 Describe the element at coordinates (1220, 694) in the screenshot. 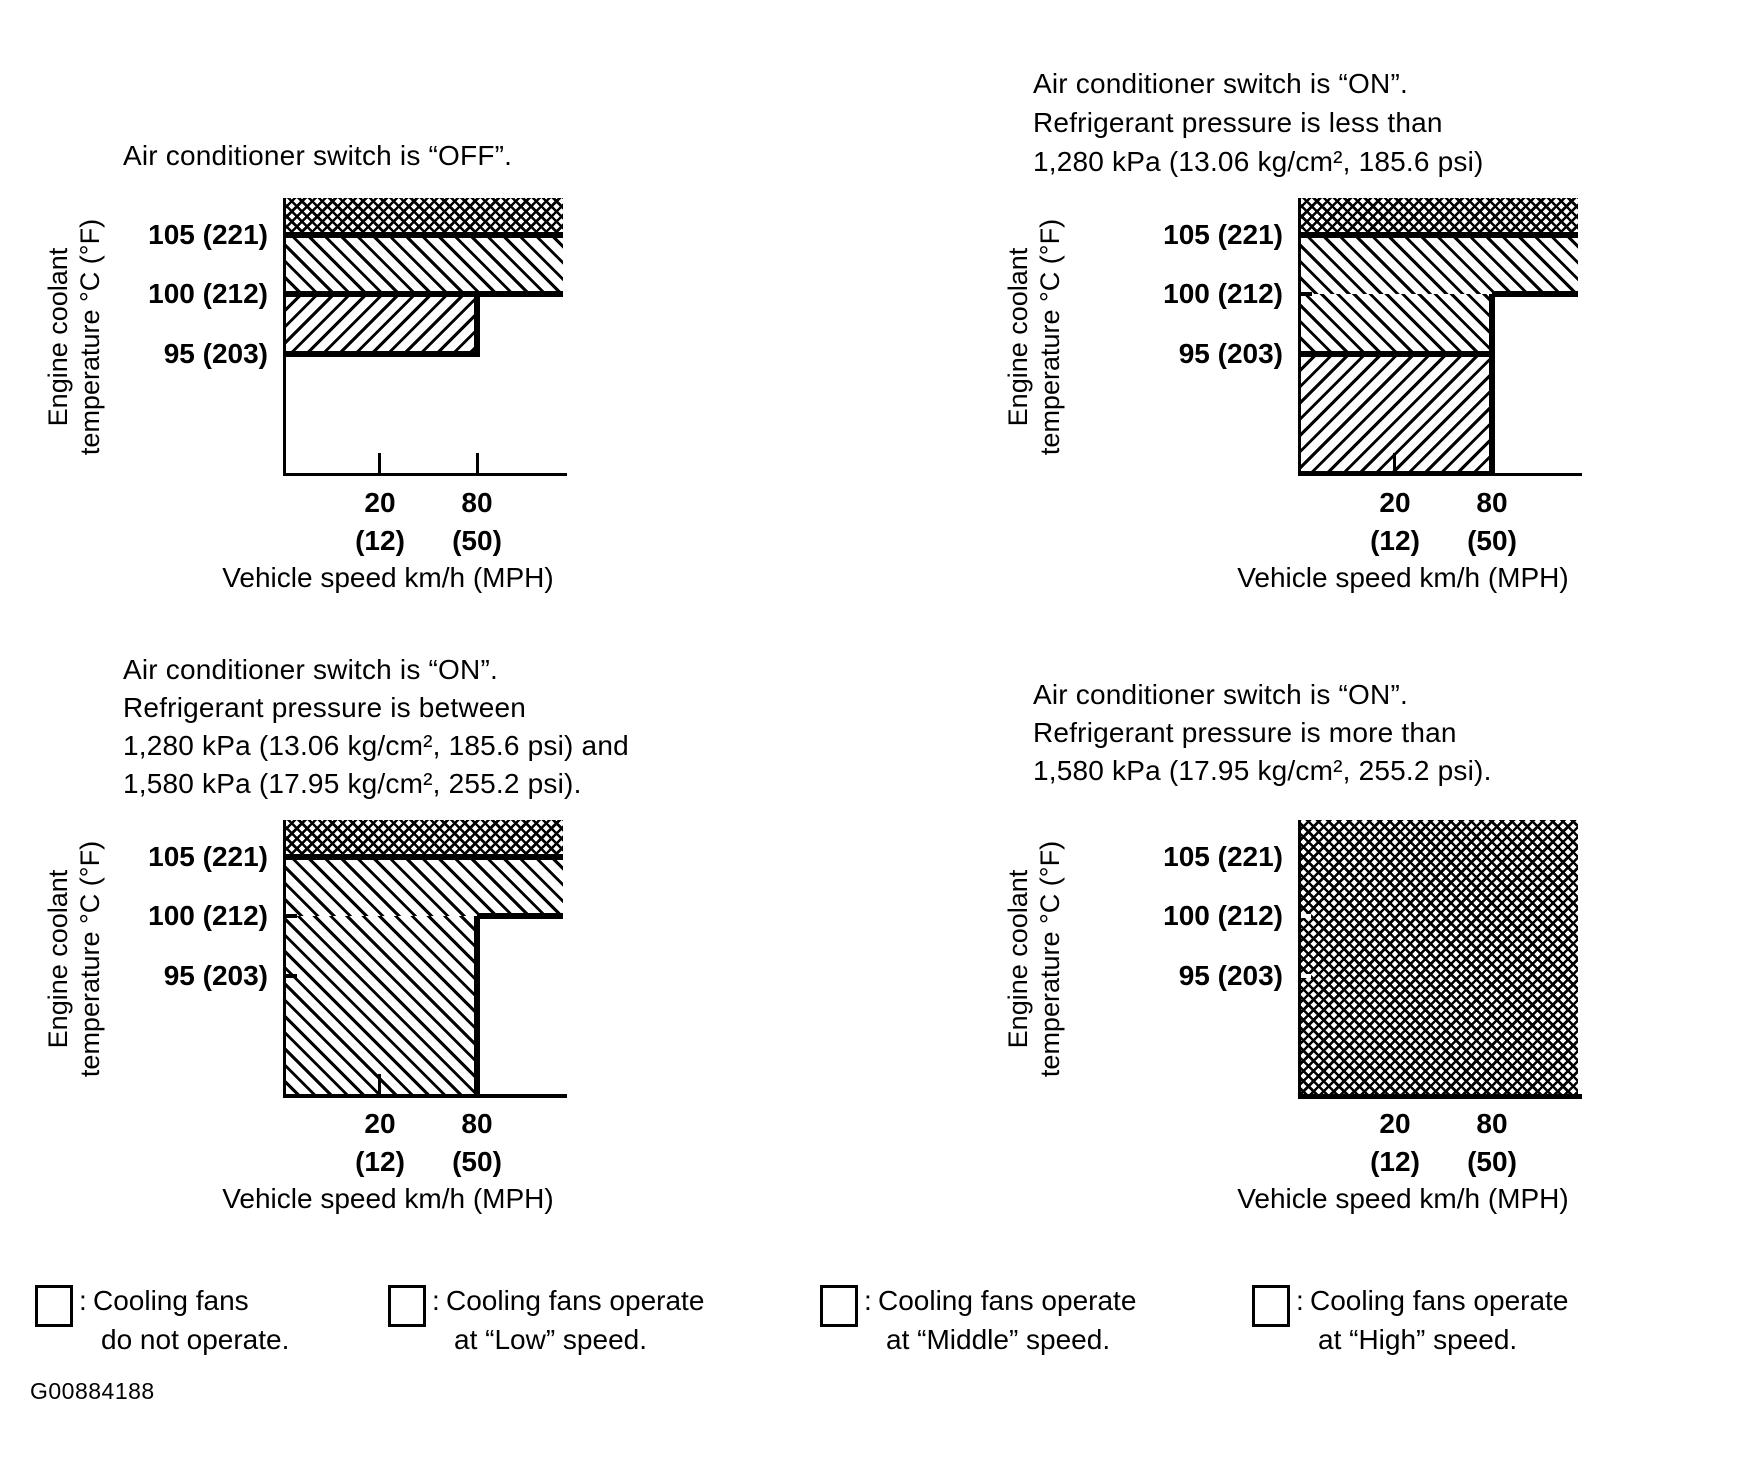

I see `chart4-title-line1: Air conditioner switch is “ON”.` at that location.